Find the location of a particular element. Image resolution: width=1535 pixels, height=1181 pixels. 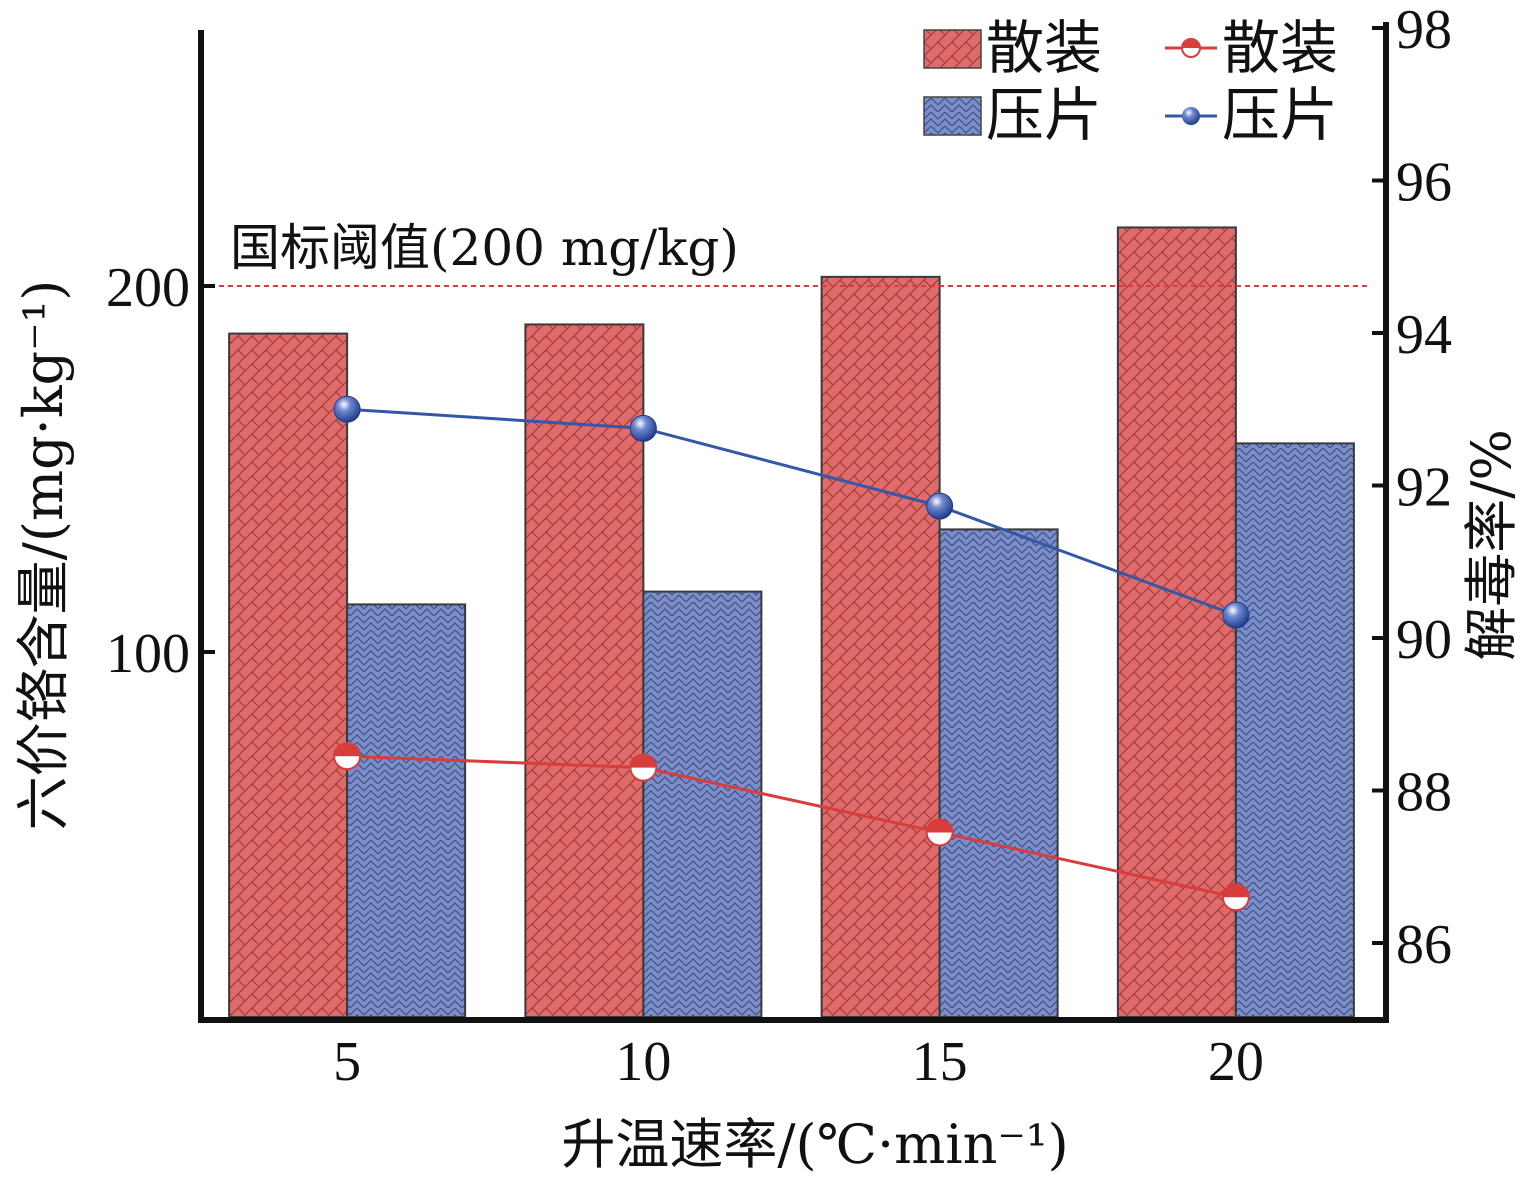

threshold-label: 国标阈值(200 mg/kg) is located at coordinates (484, 248).